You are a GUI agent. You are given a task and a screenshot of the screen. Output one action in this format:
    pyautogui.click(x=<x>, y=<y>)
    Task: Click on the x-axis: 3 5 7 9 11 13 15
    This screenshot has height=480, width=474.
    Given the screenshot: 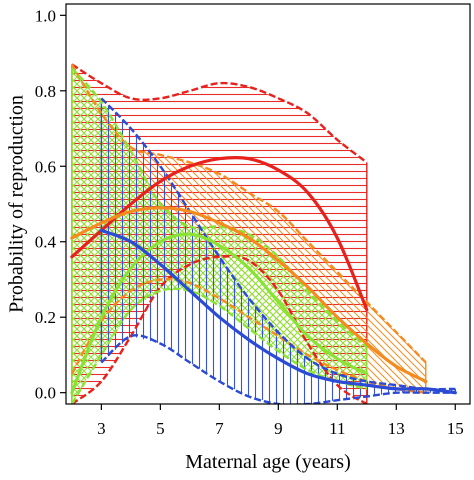 What is the action you would take?
    pyautogui.click(x=280, y=421)
    